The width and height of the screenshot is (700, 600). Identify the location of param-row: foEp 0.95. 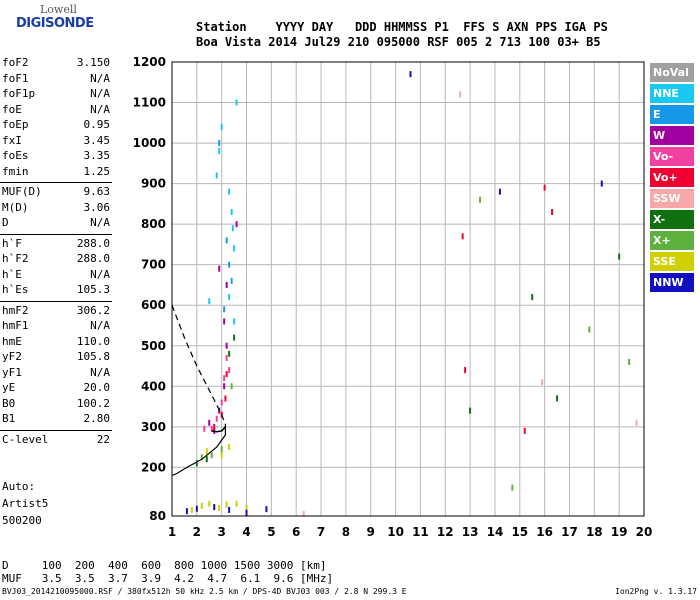
(56, 126).